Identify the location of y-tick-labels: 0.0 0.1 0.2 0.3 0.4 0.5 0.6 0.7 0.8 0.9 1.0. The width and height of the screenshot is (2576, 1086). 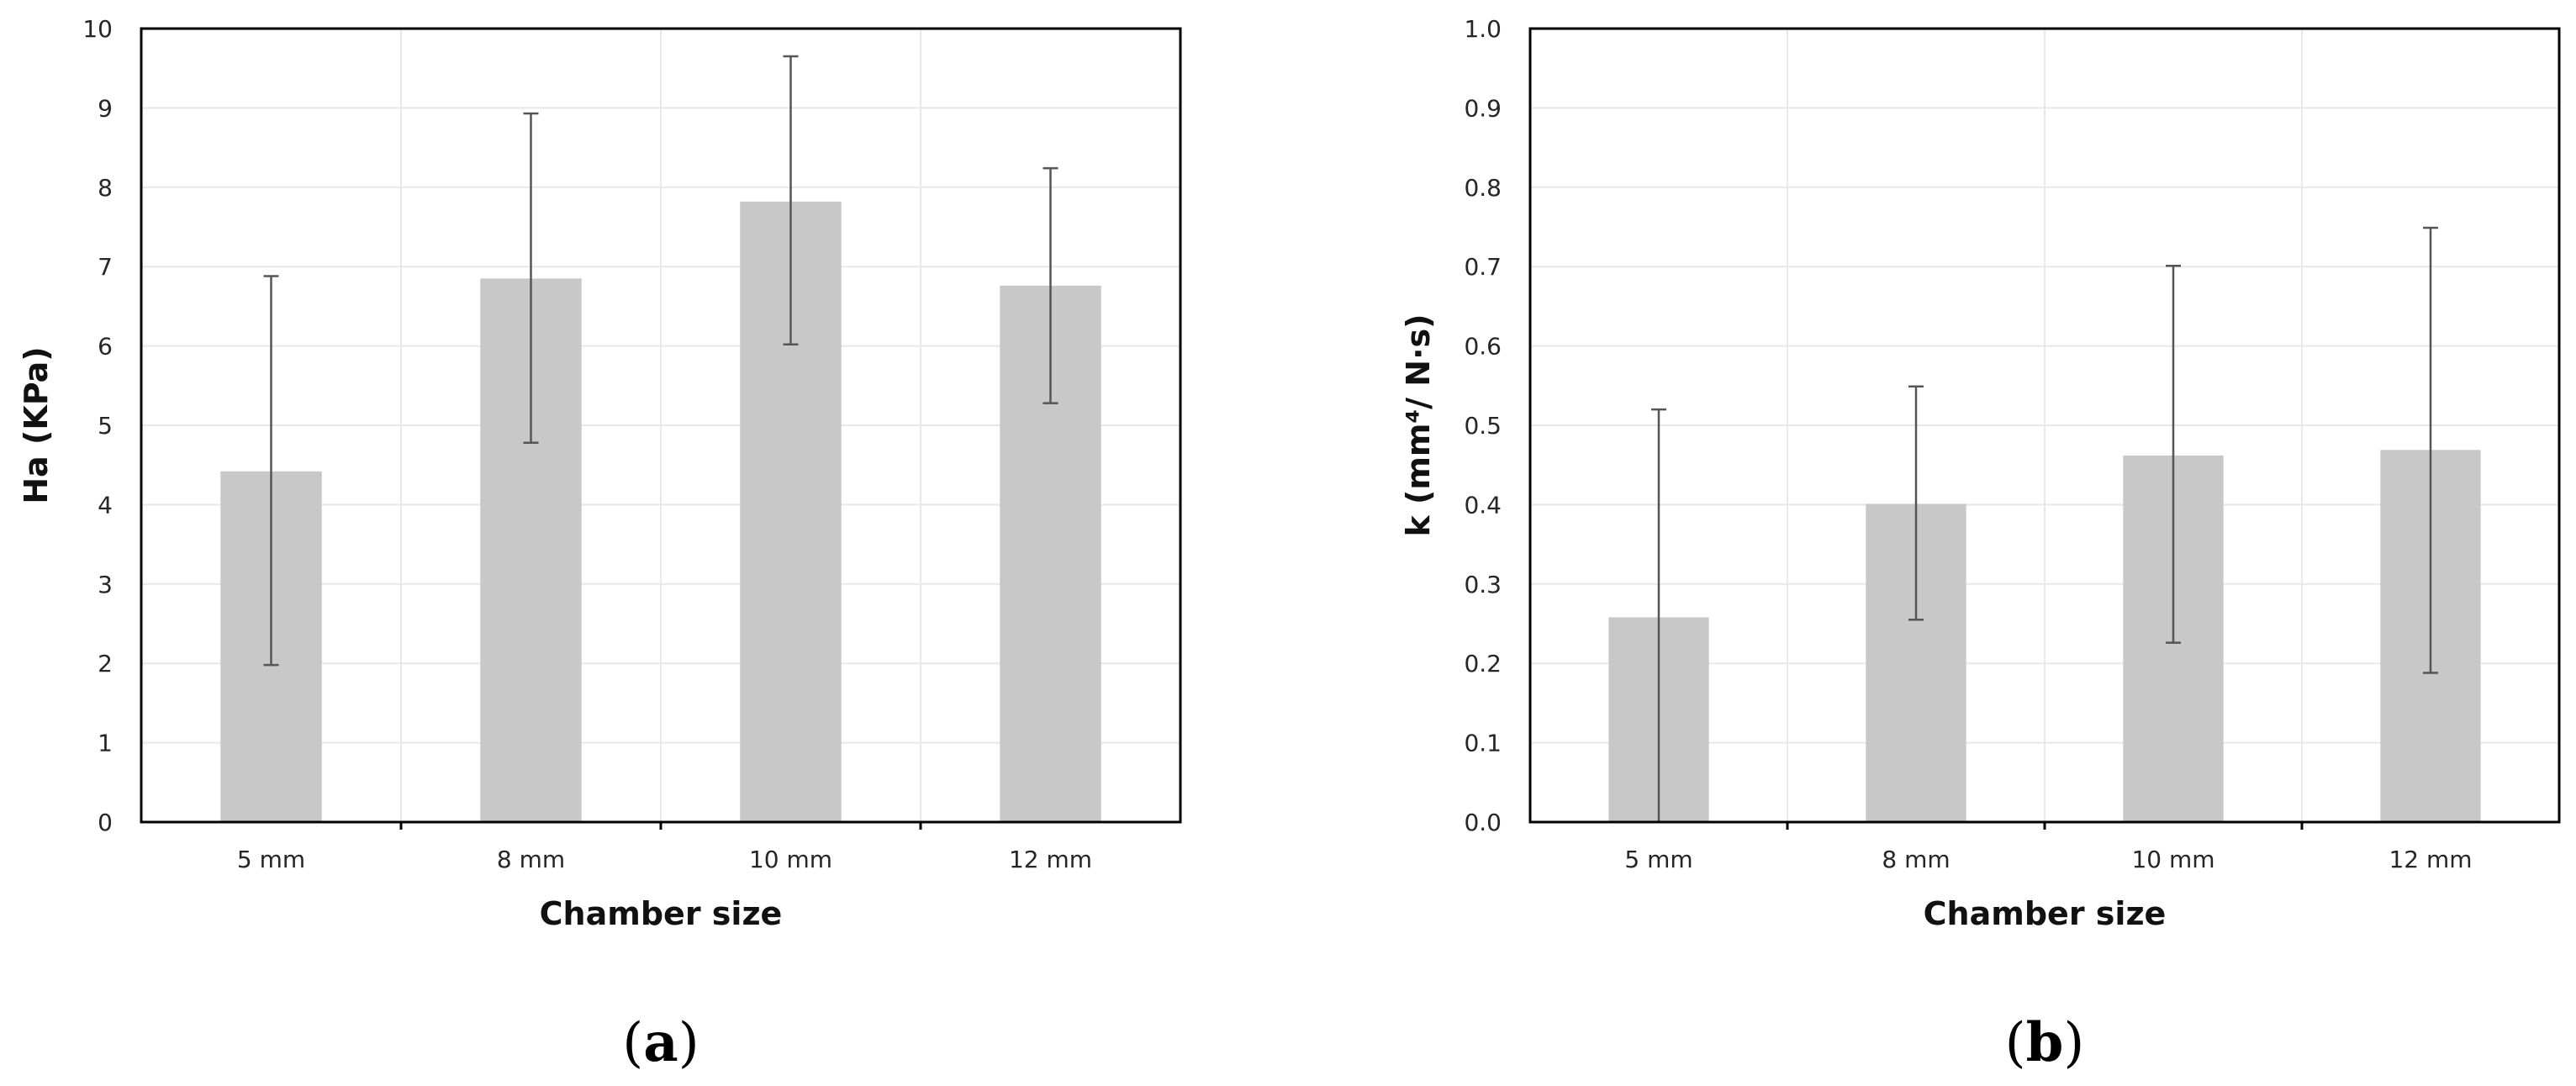
(1483, 426).